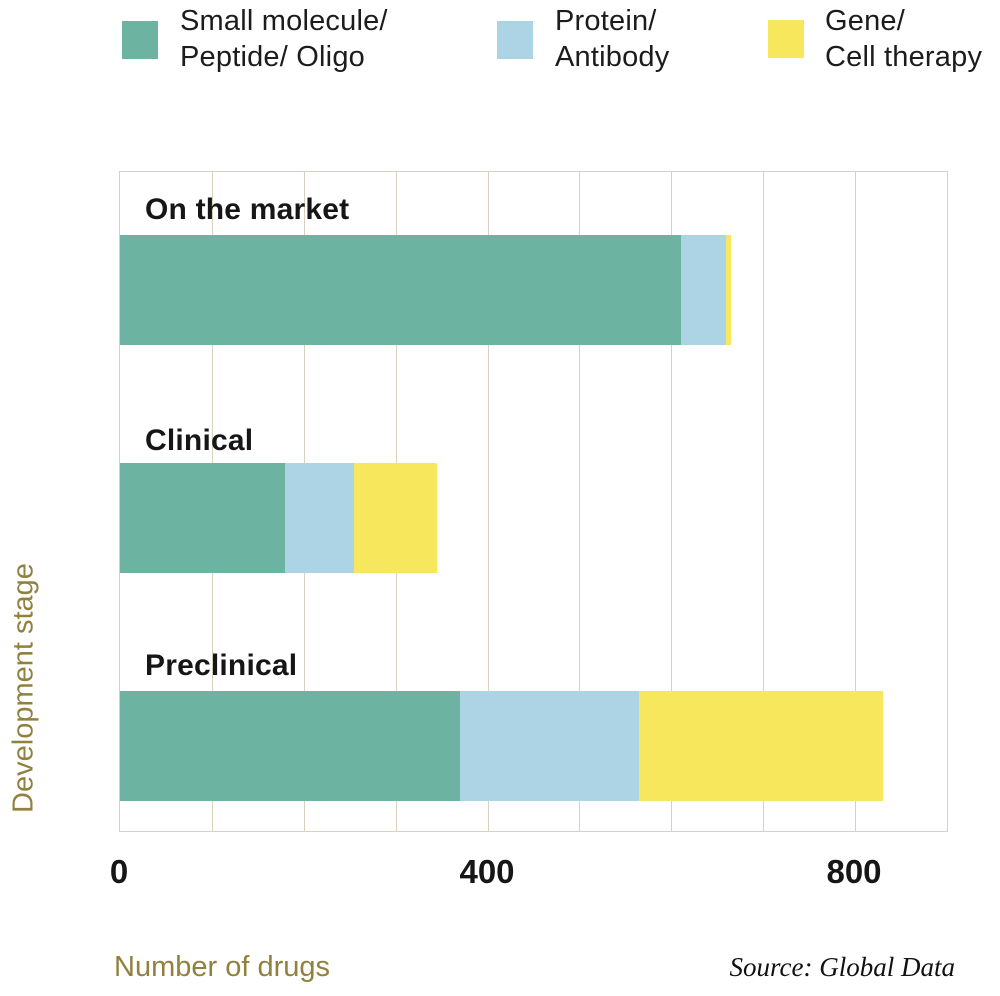 The width and height of the screenshot is (1000, 996). Describe the element at coordinates (487, 871) in the screenshot. I see `x-tick-label-400: 400` at that location.